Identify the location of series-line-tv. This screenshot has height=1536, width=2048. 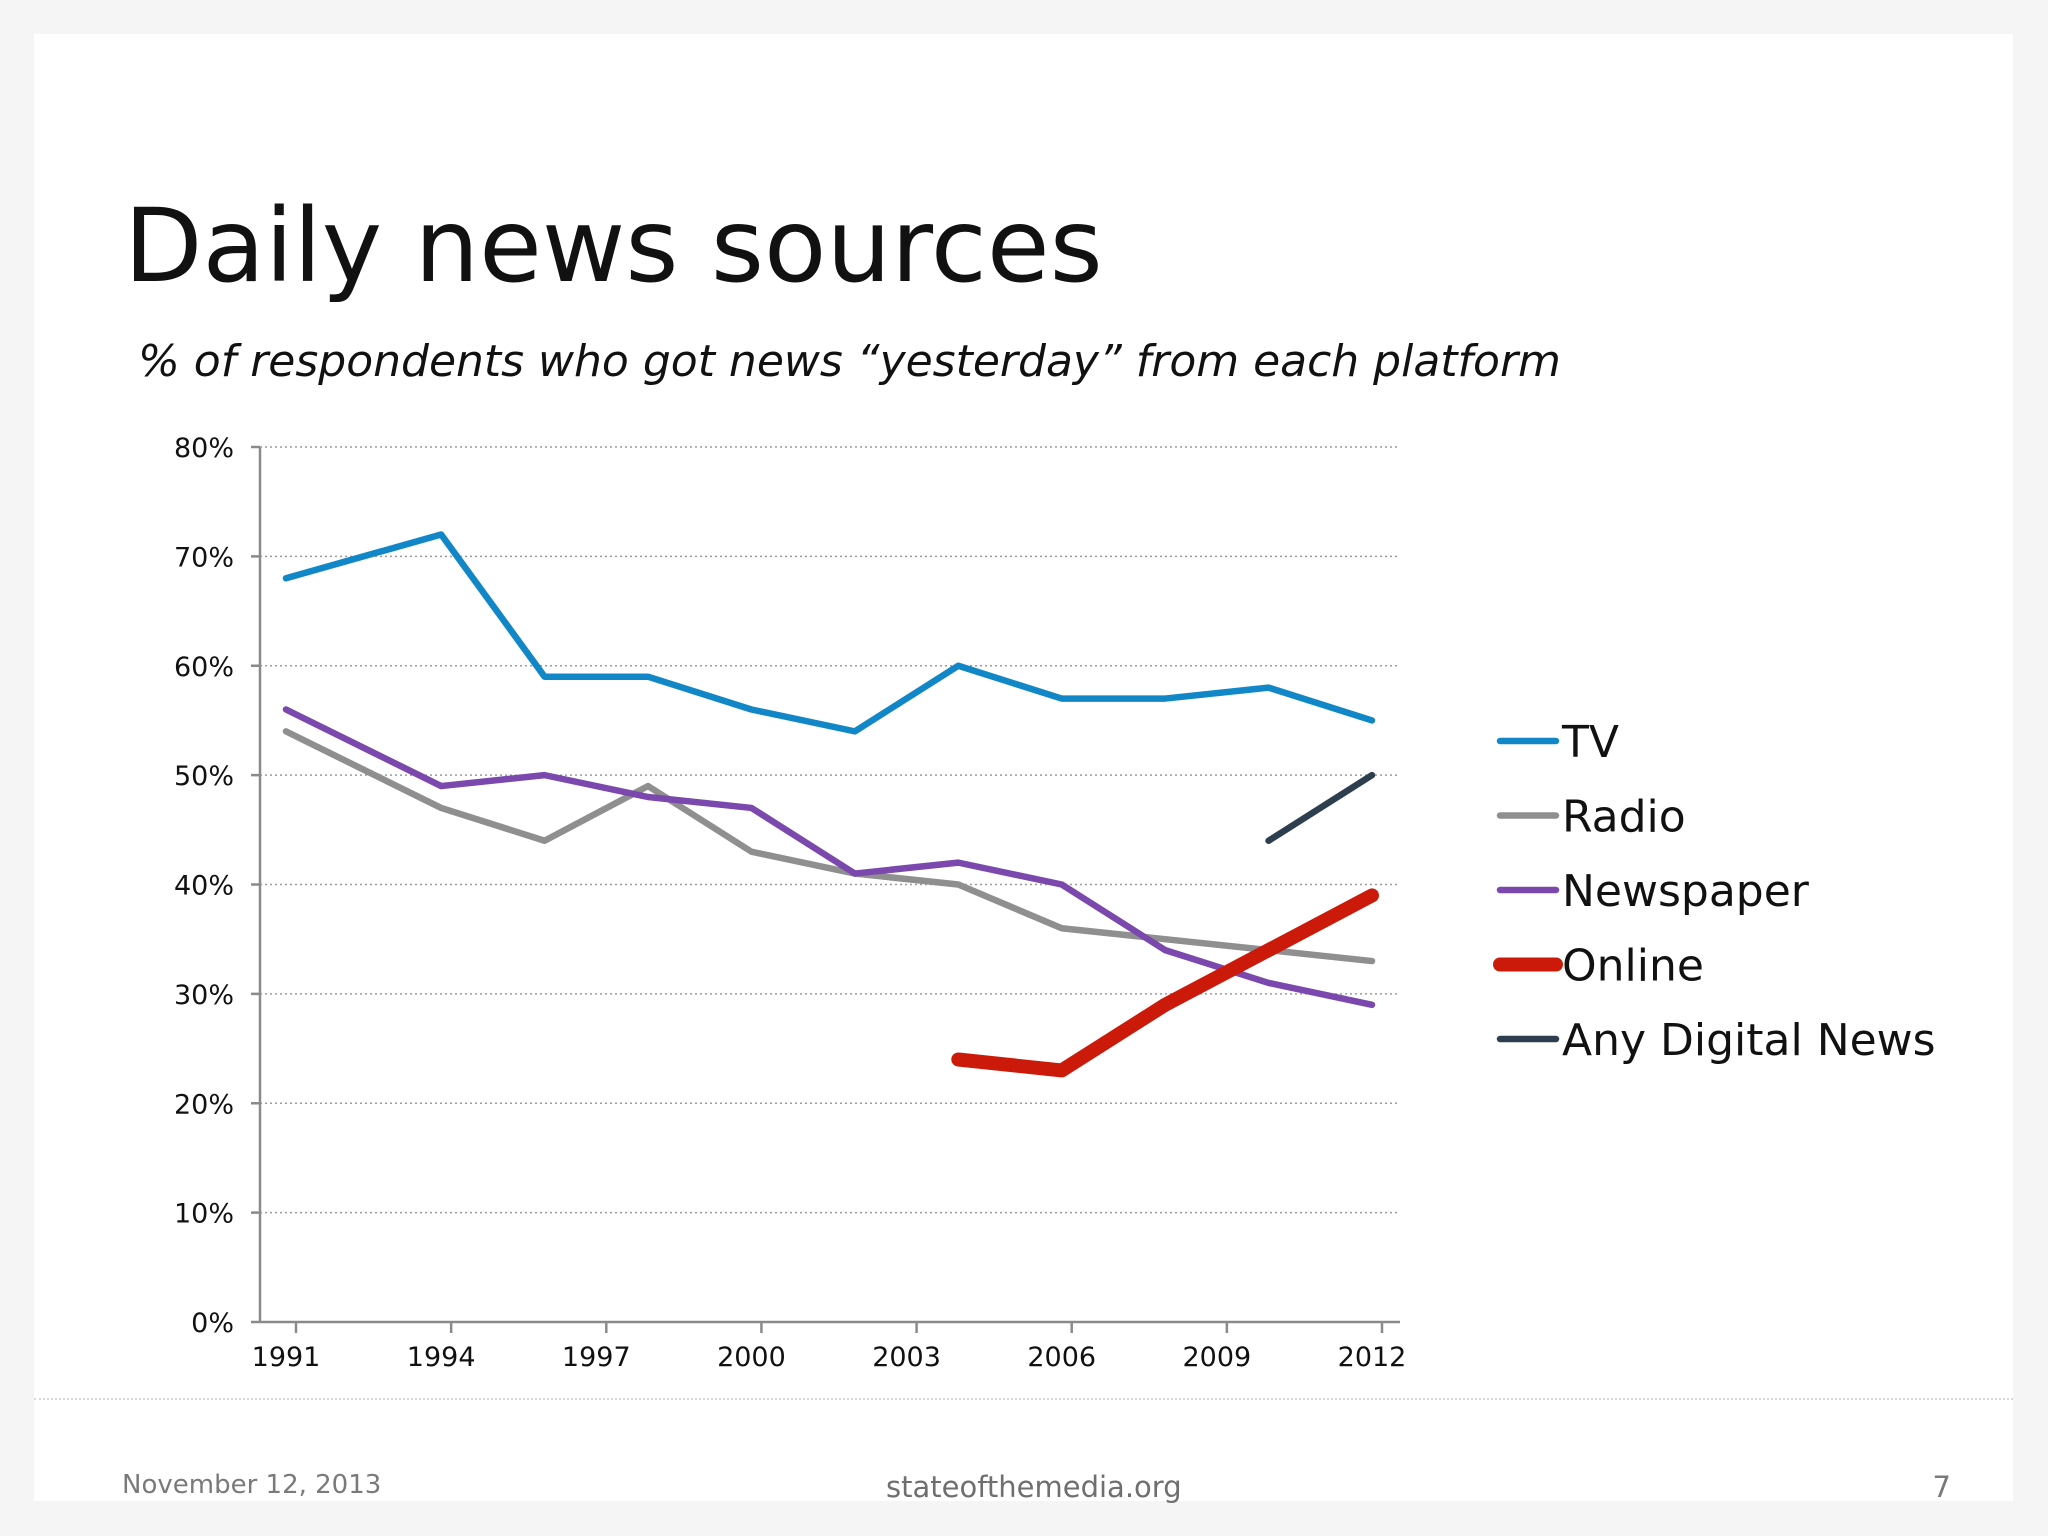
(829, 633).